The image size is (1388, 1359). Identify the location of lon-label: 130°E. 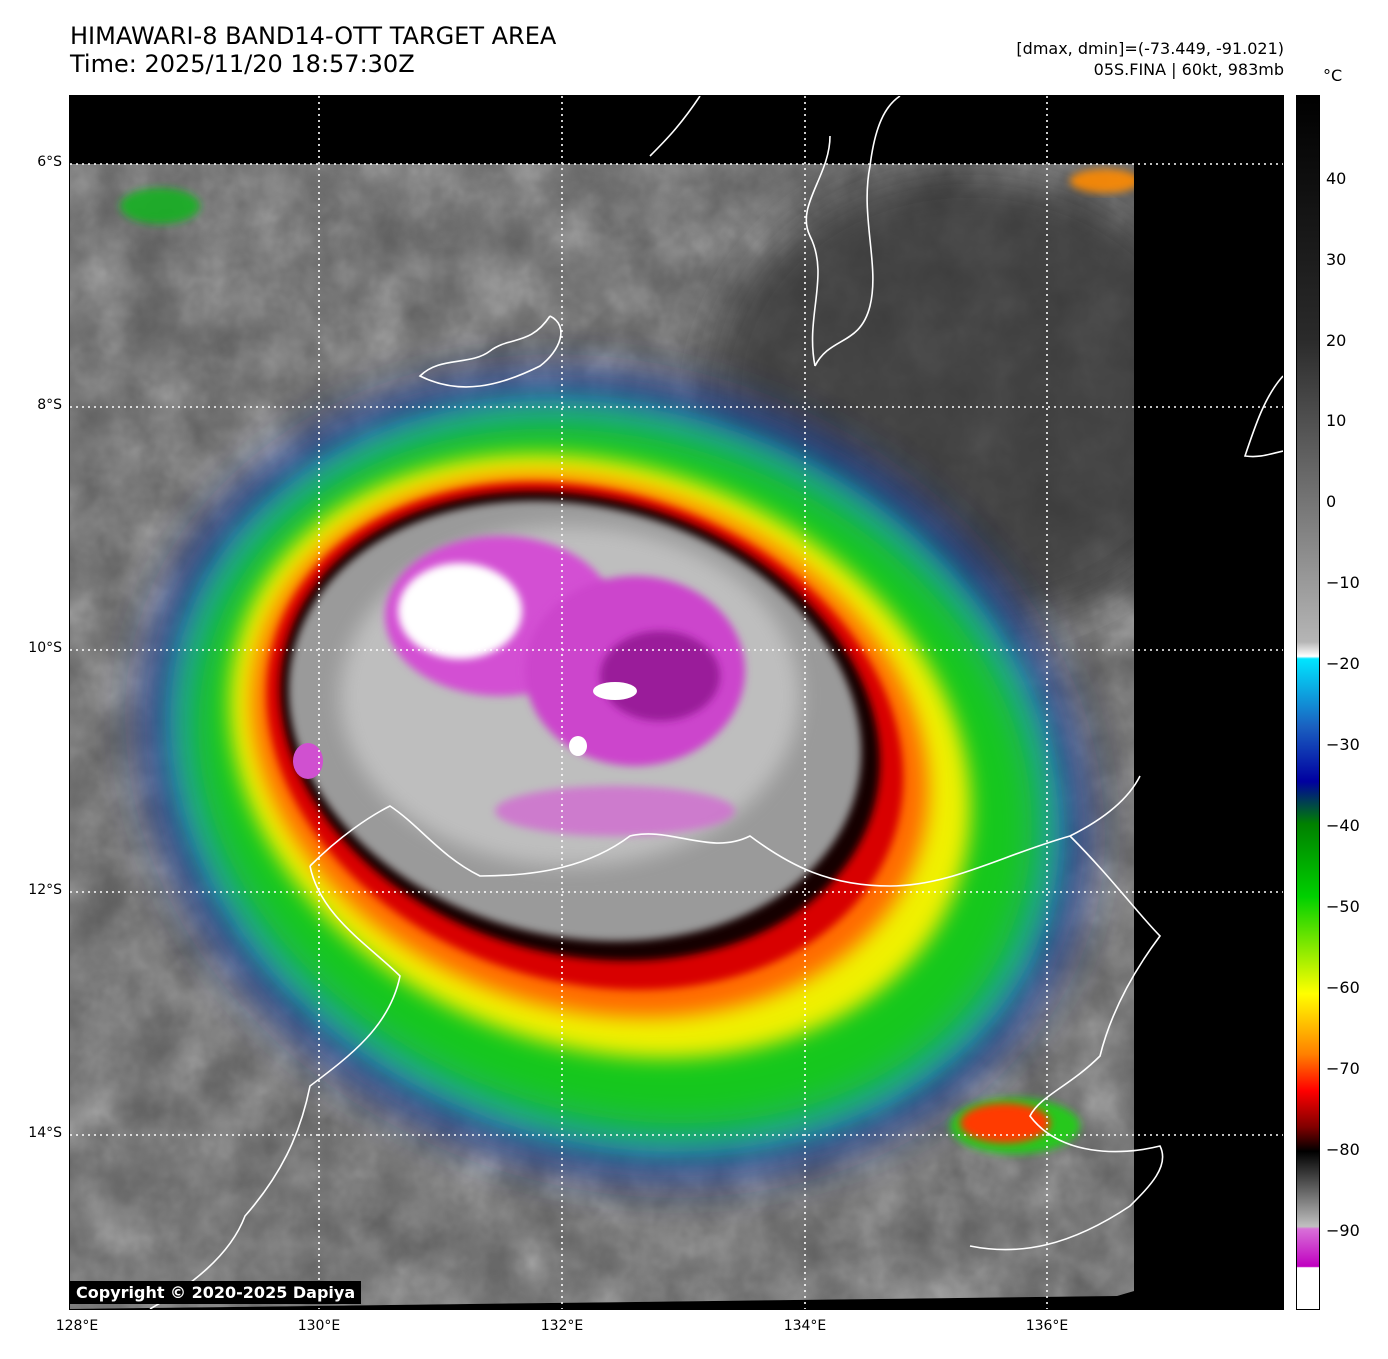
(319, 1326).